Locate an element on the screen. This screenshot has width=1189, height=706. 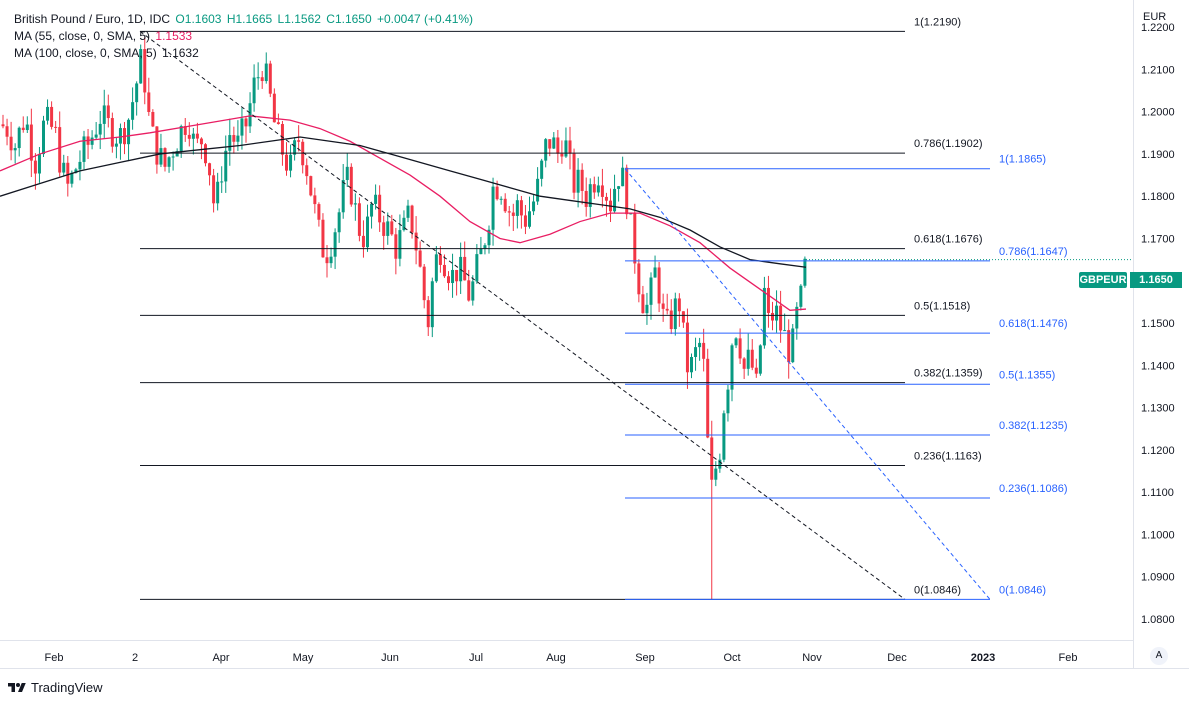
tradingview-branding: TradingView is located at coordinates (54, 687).